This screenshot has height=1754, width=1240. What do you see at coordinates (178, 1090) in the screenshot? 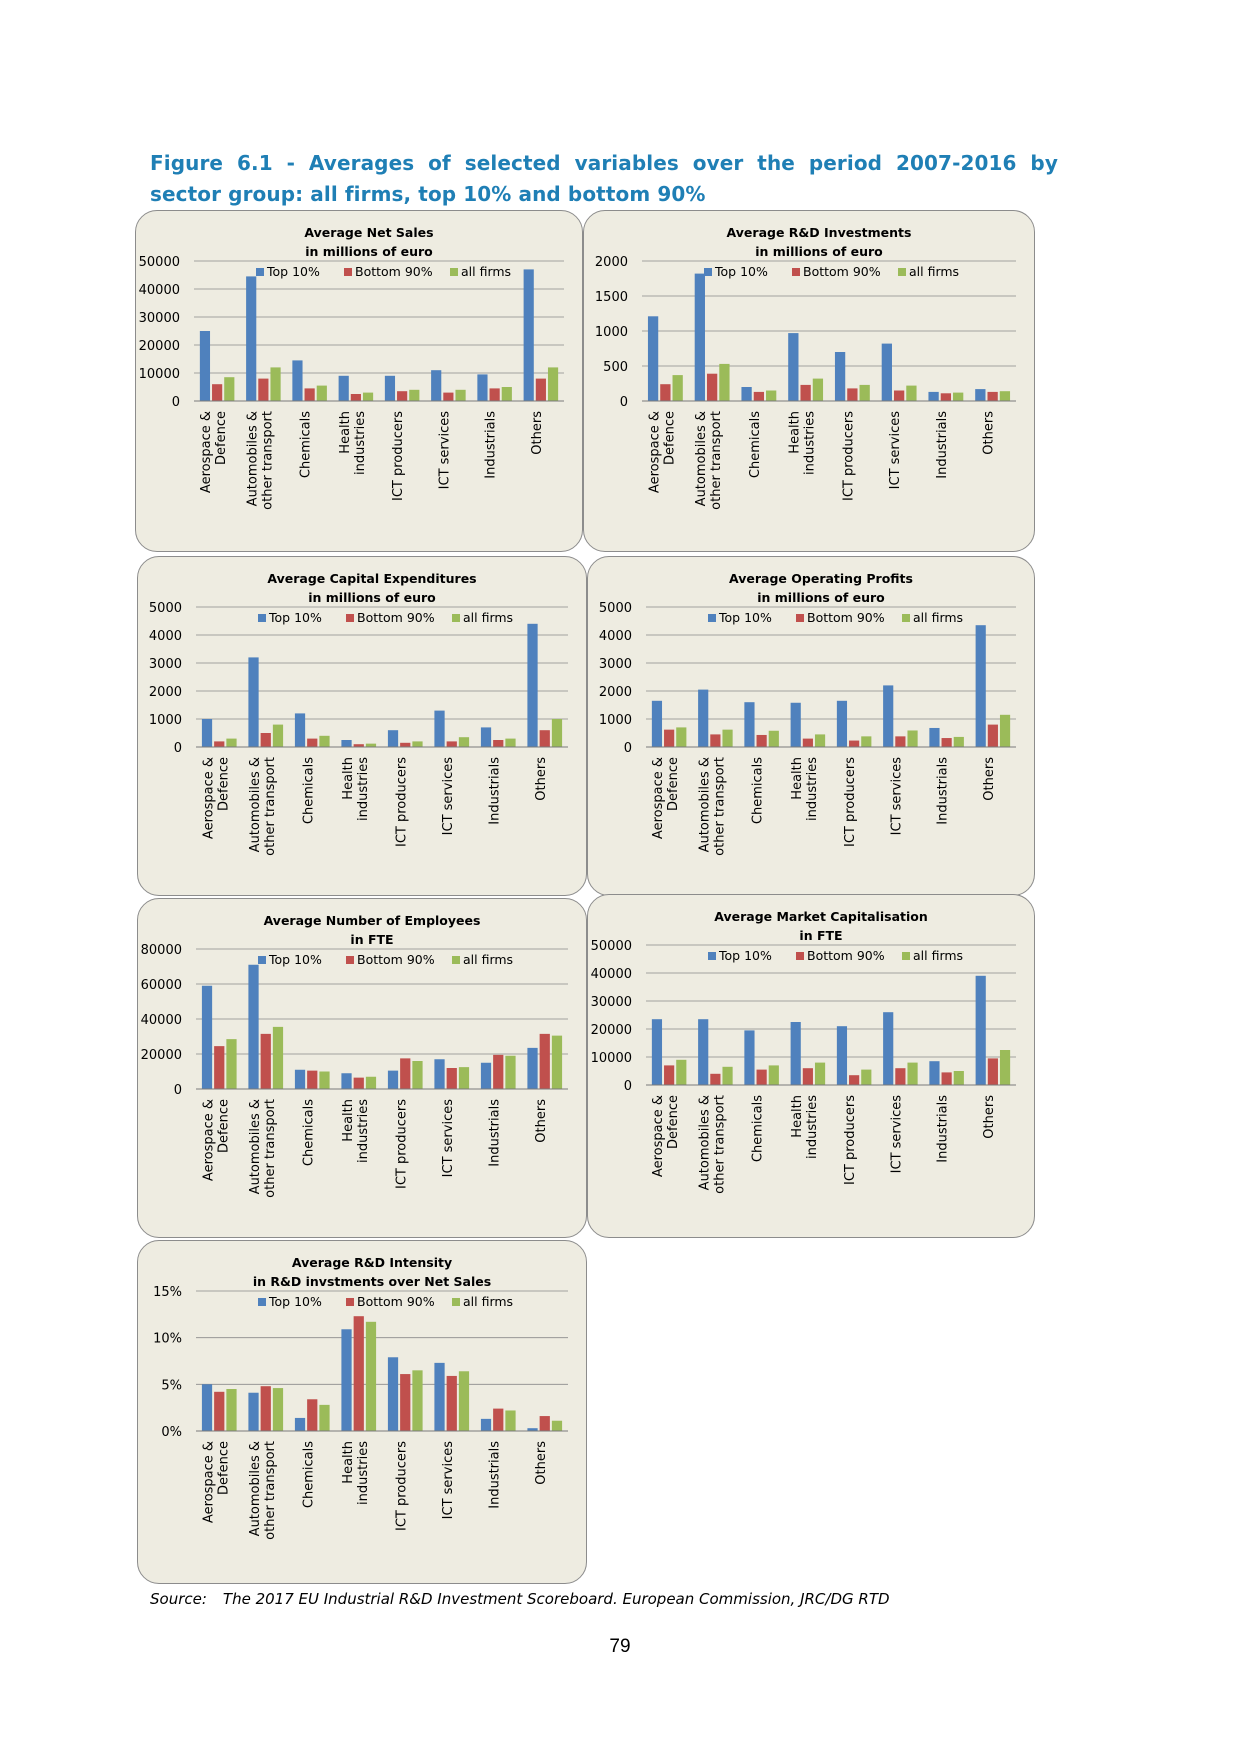
I see `y-tick-label: 0` at bounding box center [178, 1090].